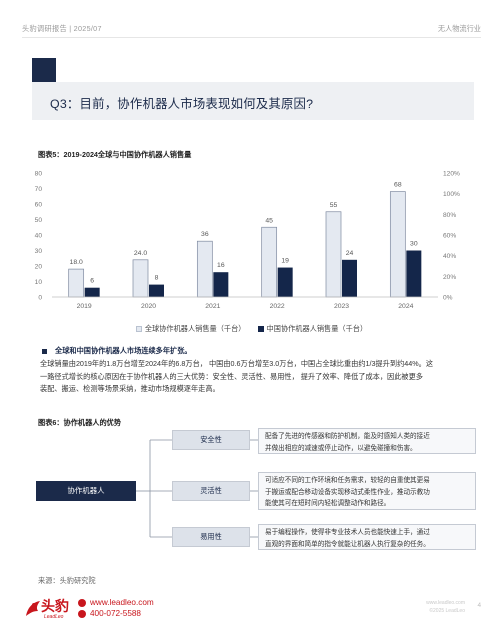  What do you see at coordinates (221, 265) in the screenshot?
I see `china-bar-label: 16` at bounding box center [221, 265].